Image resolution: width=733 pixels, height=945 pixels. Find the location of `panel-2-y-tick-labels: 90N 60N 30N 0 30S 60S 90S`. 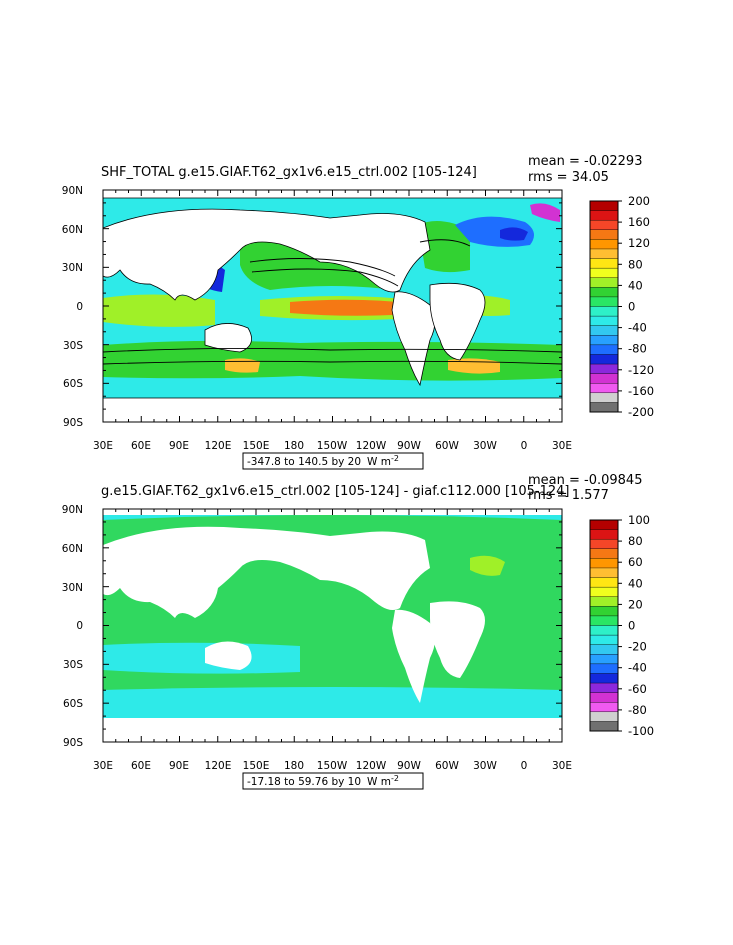

panel-2-y-tick-labels: 90N 60N 30N 0 30S 60S 90S is located at coordinates (73, 626).